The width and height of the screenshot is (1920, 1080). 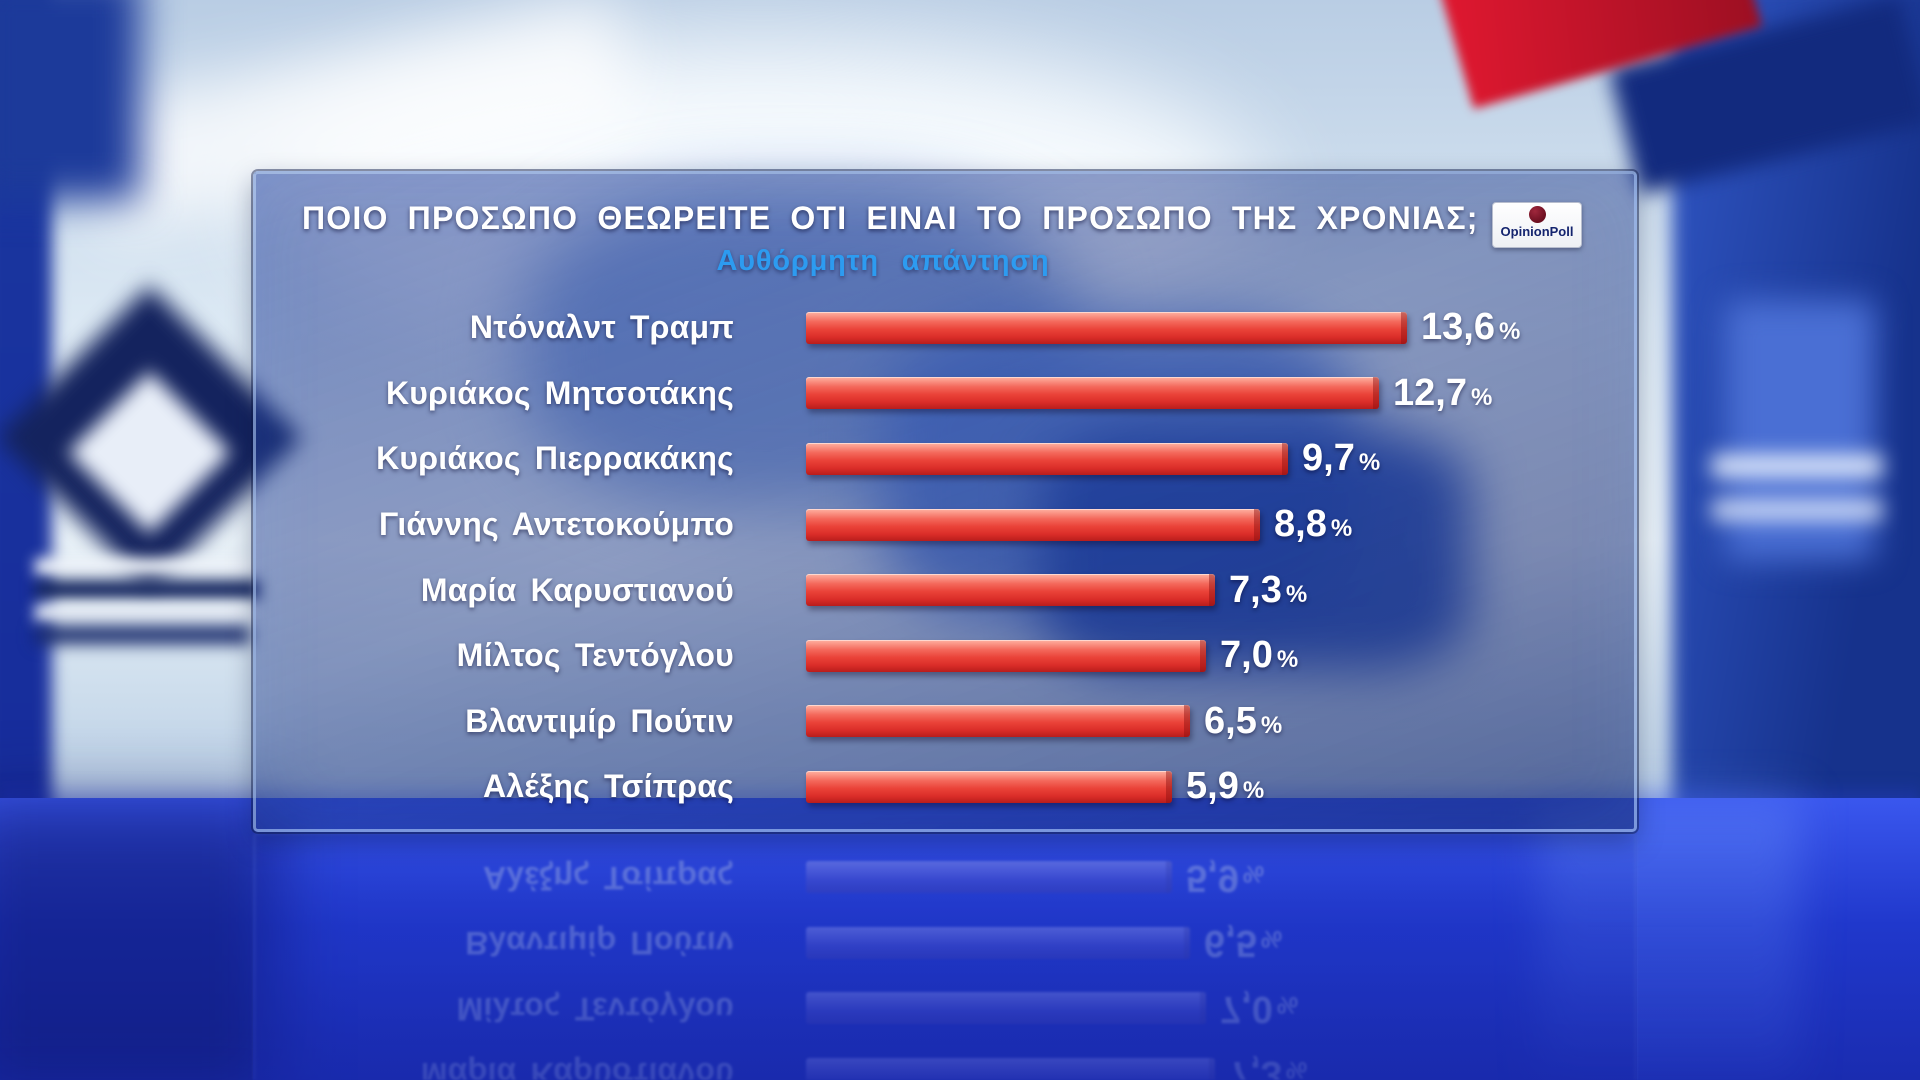 What do you see at coordinates (601, 327) in the screenshot?
I see `bar-category-label: Ντόναλντ Τραμπ` at bounding box center [601, 327].